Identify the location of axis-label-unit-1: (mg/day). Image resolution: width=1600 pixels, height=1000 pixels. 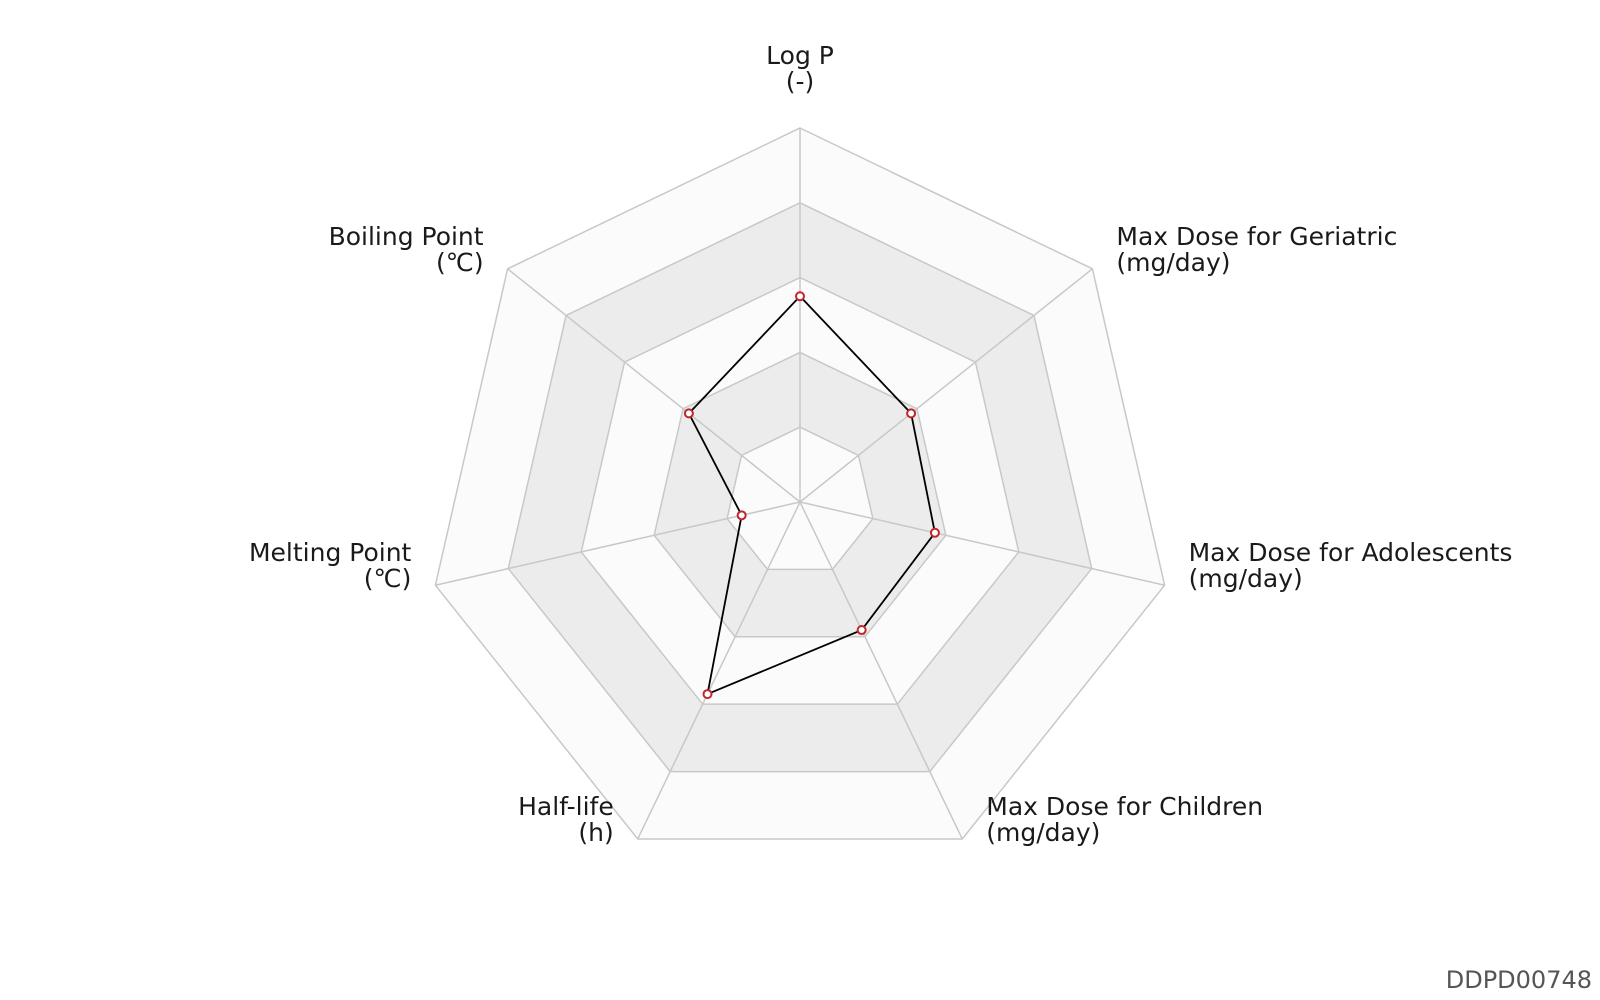
(1173, 262).